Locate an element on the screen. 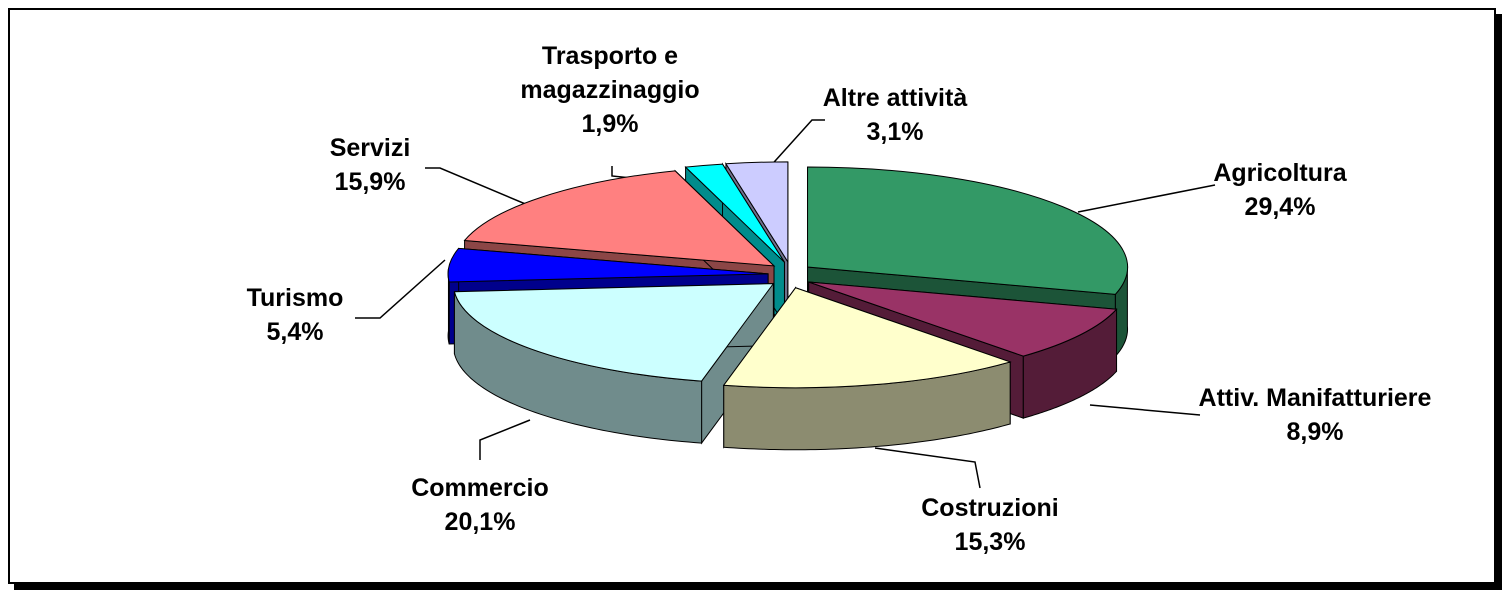 Image resolution: width=1510 pixels, height=598 pixels. value-label: 1,9% is located at coordinates (610, 124).